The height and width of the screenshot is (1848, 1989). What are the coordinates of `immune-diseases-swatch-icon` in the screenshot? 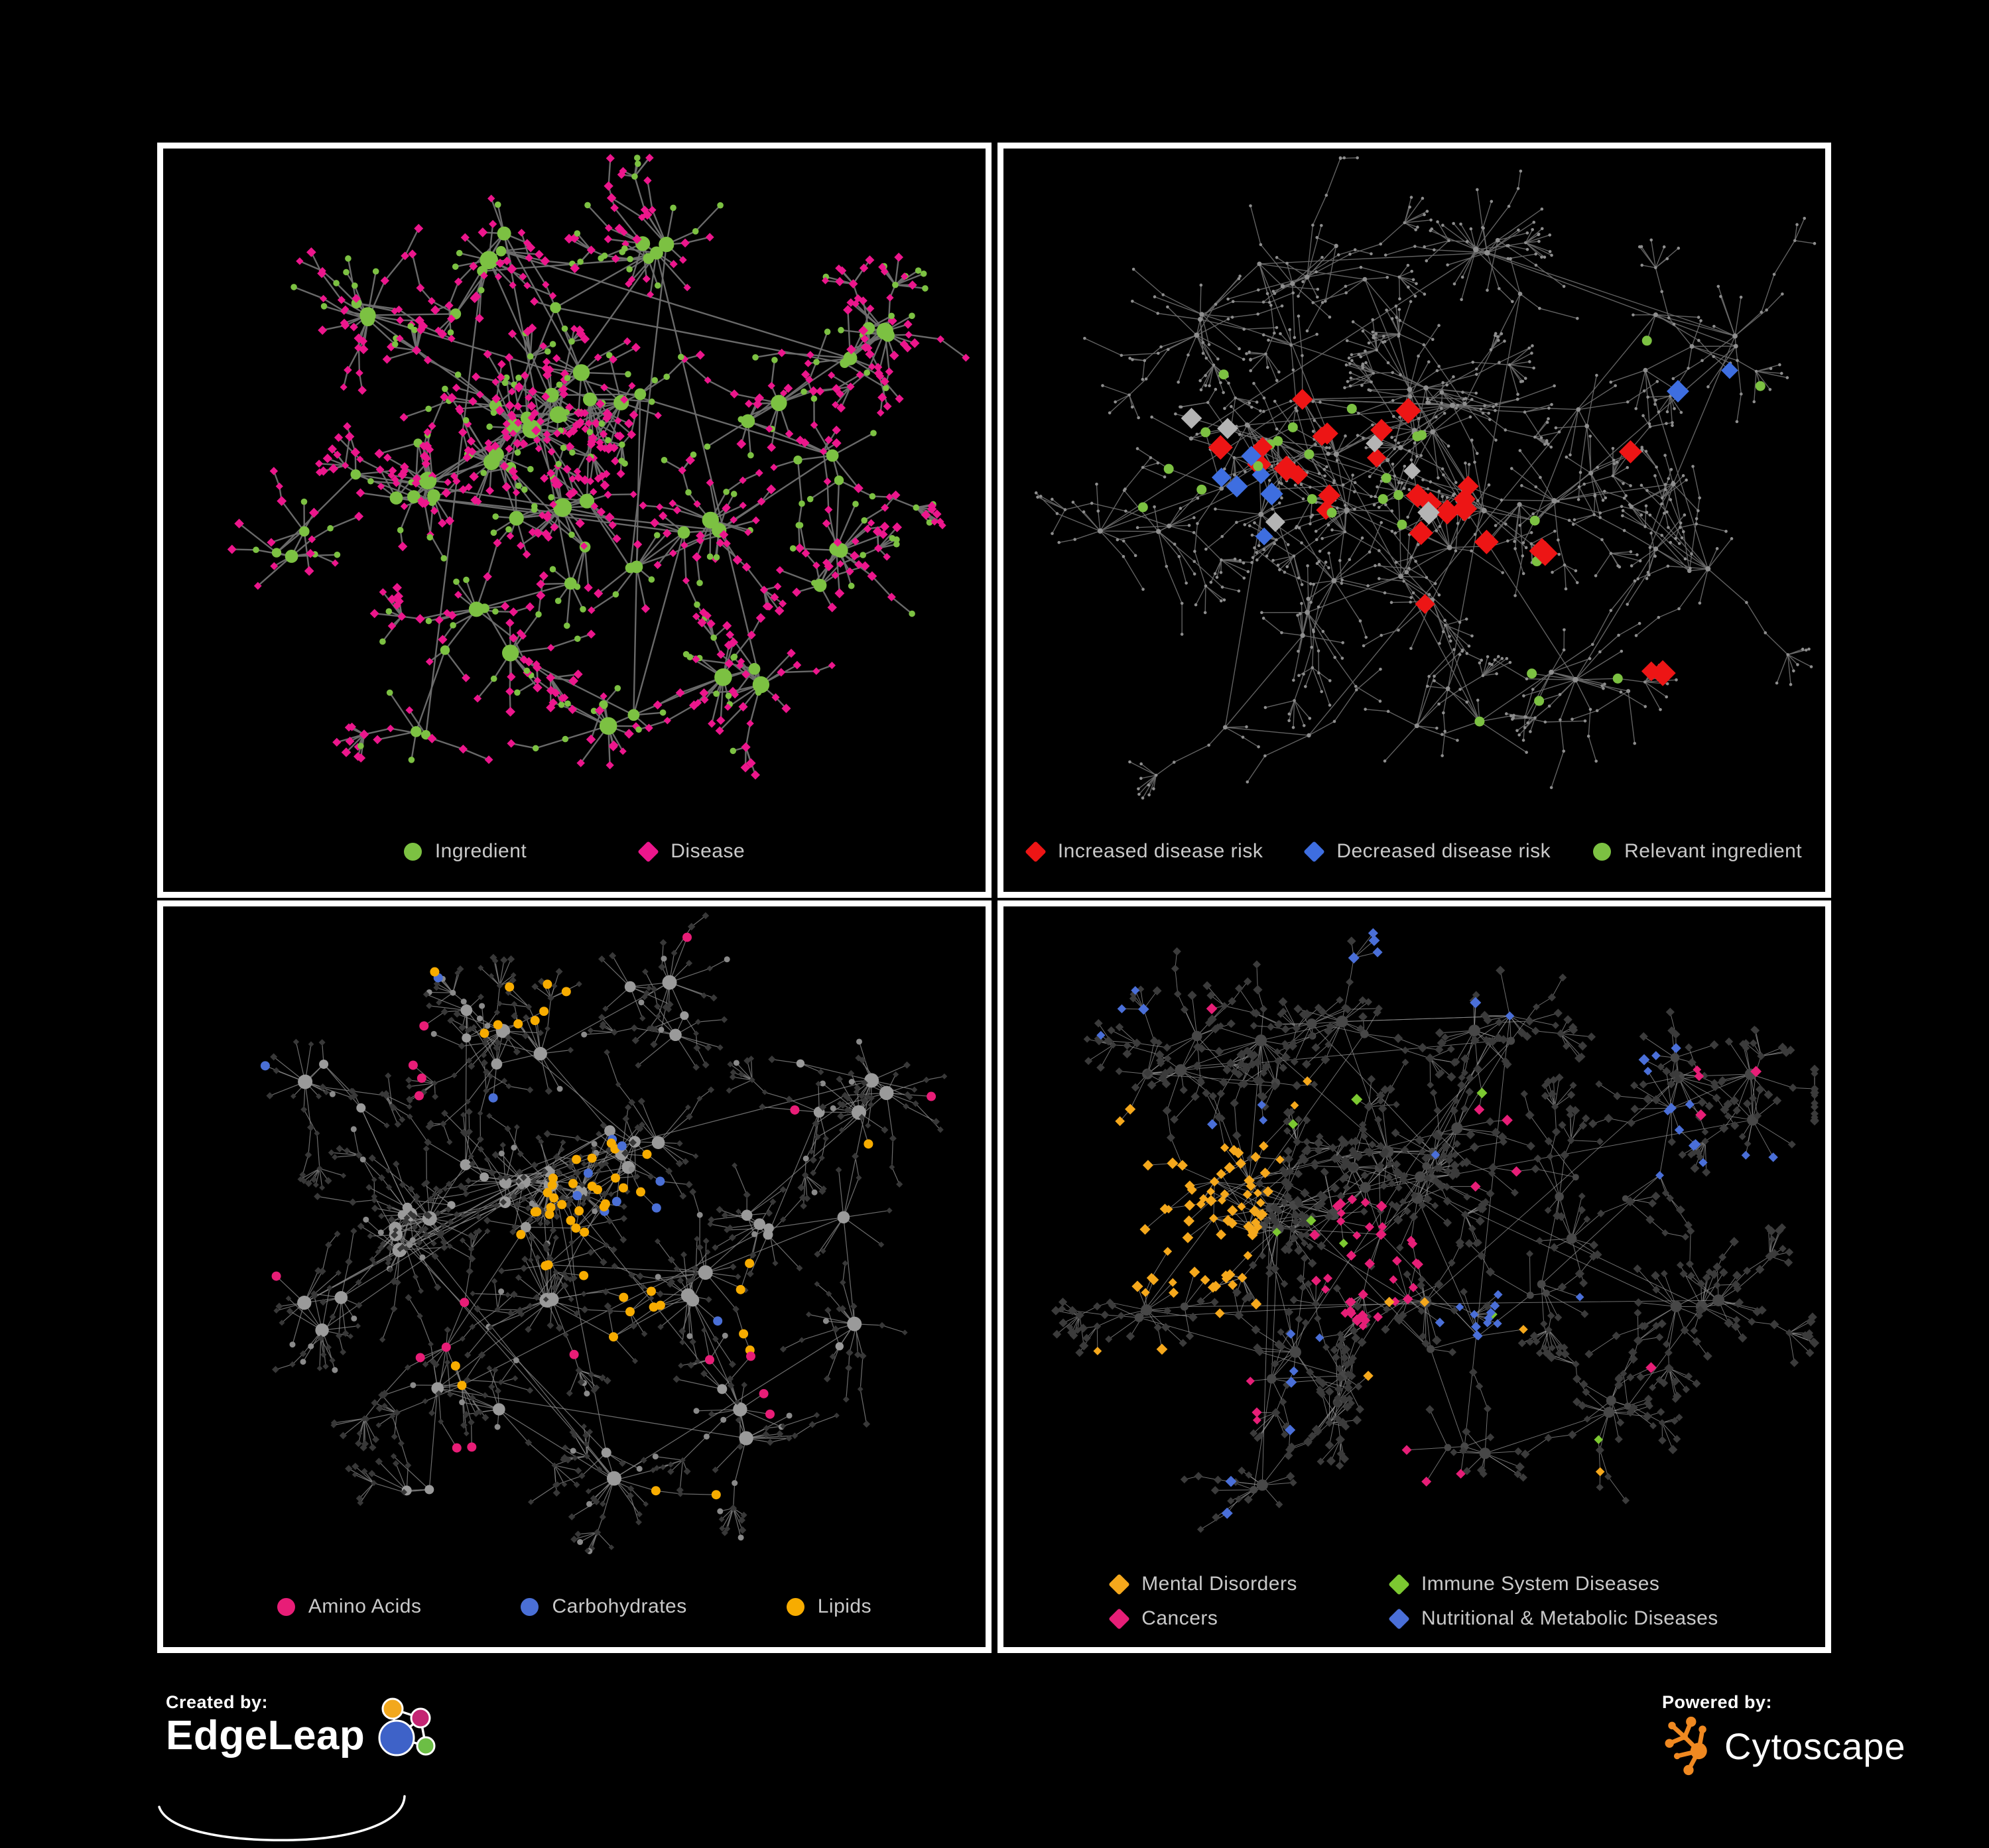 It's located at (1399, 1584).